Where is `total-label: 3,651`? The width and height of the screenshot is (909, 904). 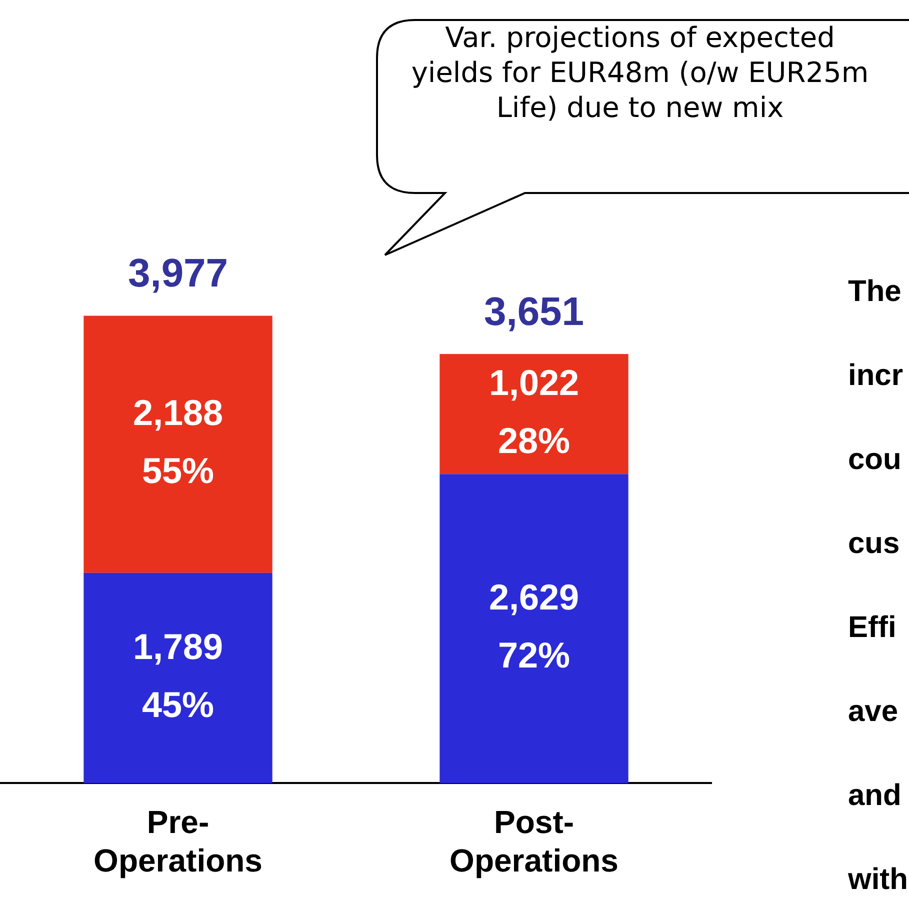 total-label: 3,651 is located at coordinates (534, 312).